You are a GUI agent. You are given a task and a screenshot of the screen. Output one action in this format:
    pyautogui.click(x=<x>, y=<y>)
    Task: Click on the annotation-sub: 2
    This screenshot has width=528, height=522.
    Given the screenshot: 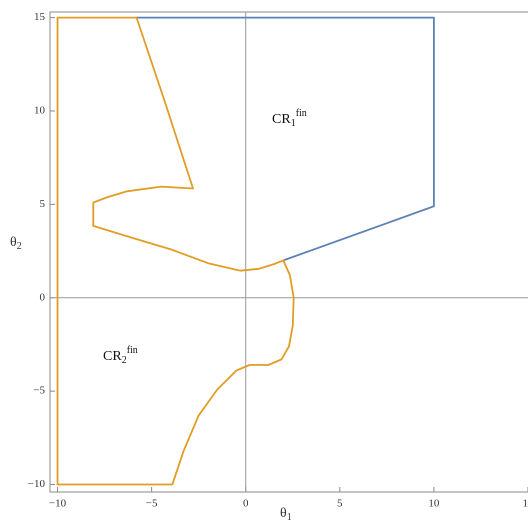 What is the action you would take?
    pyautogui.click(x=124, y=360)
    